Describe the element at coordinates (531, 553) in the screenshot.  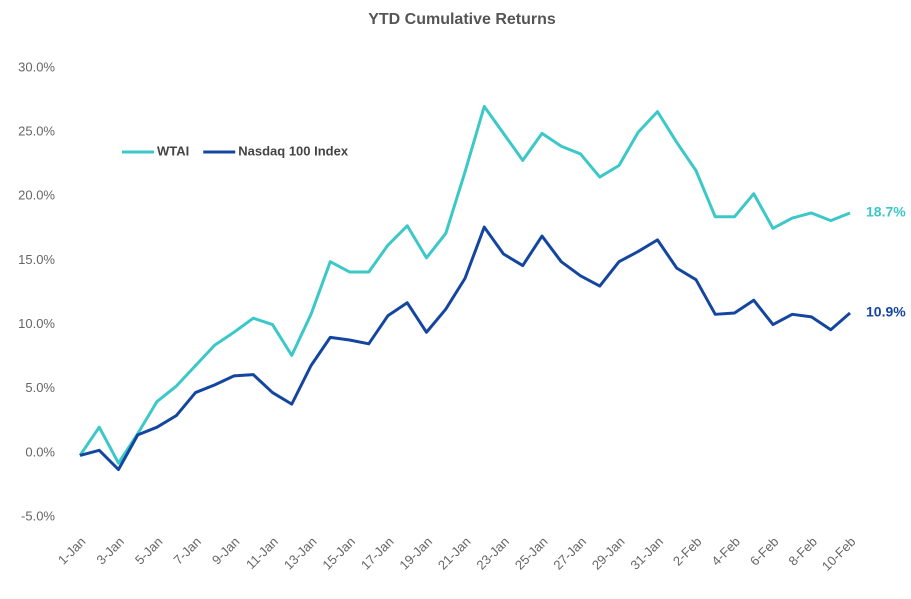
I see `x-tick-label: 25-Jan` at that location.